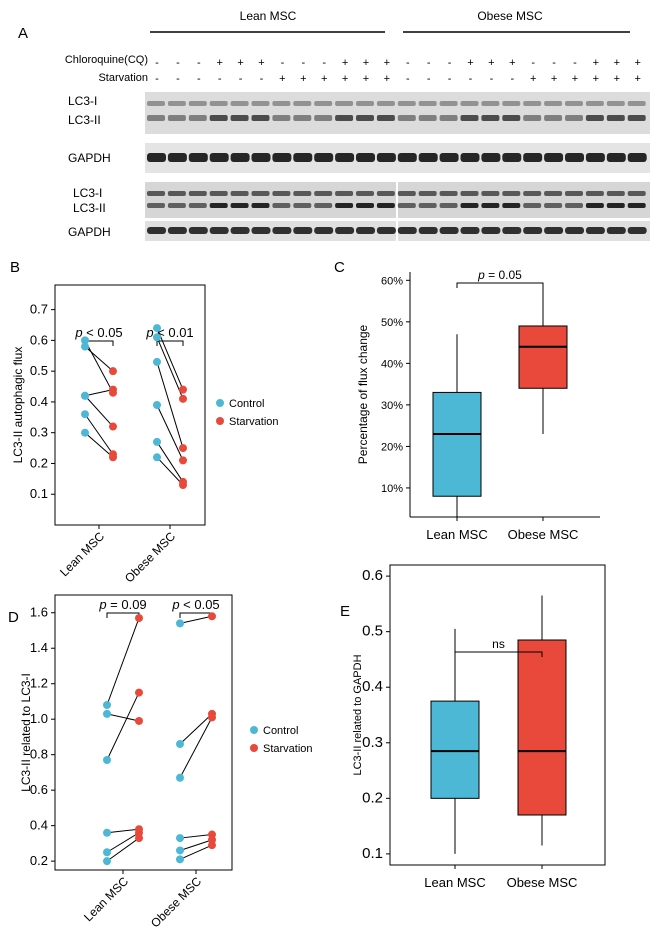  What do you see at coordinates (363, 394) in the screenshot?
I see `y-axis-label: Percentage of flux change` at bounding box center [363, 394].